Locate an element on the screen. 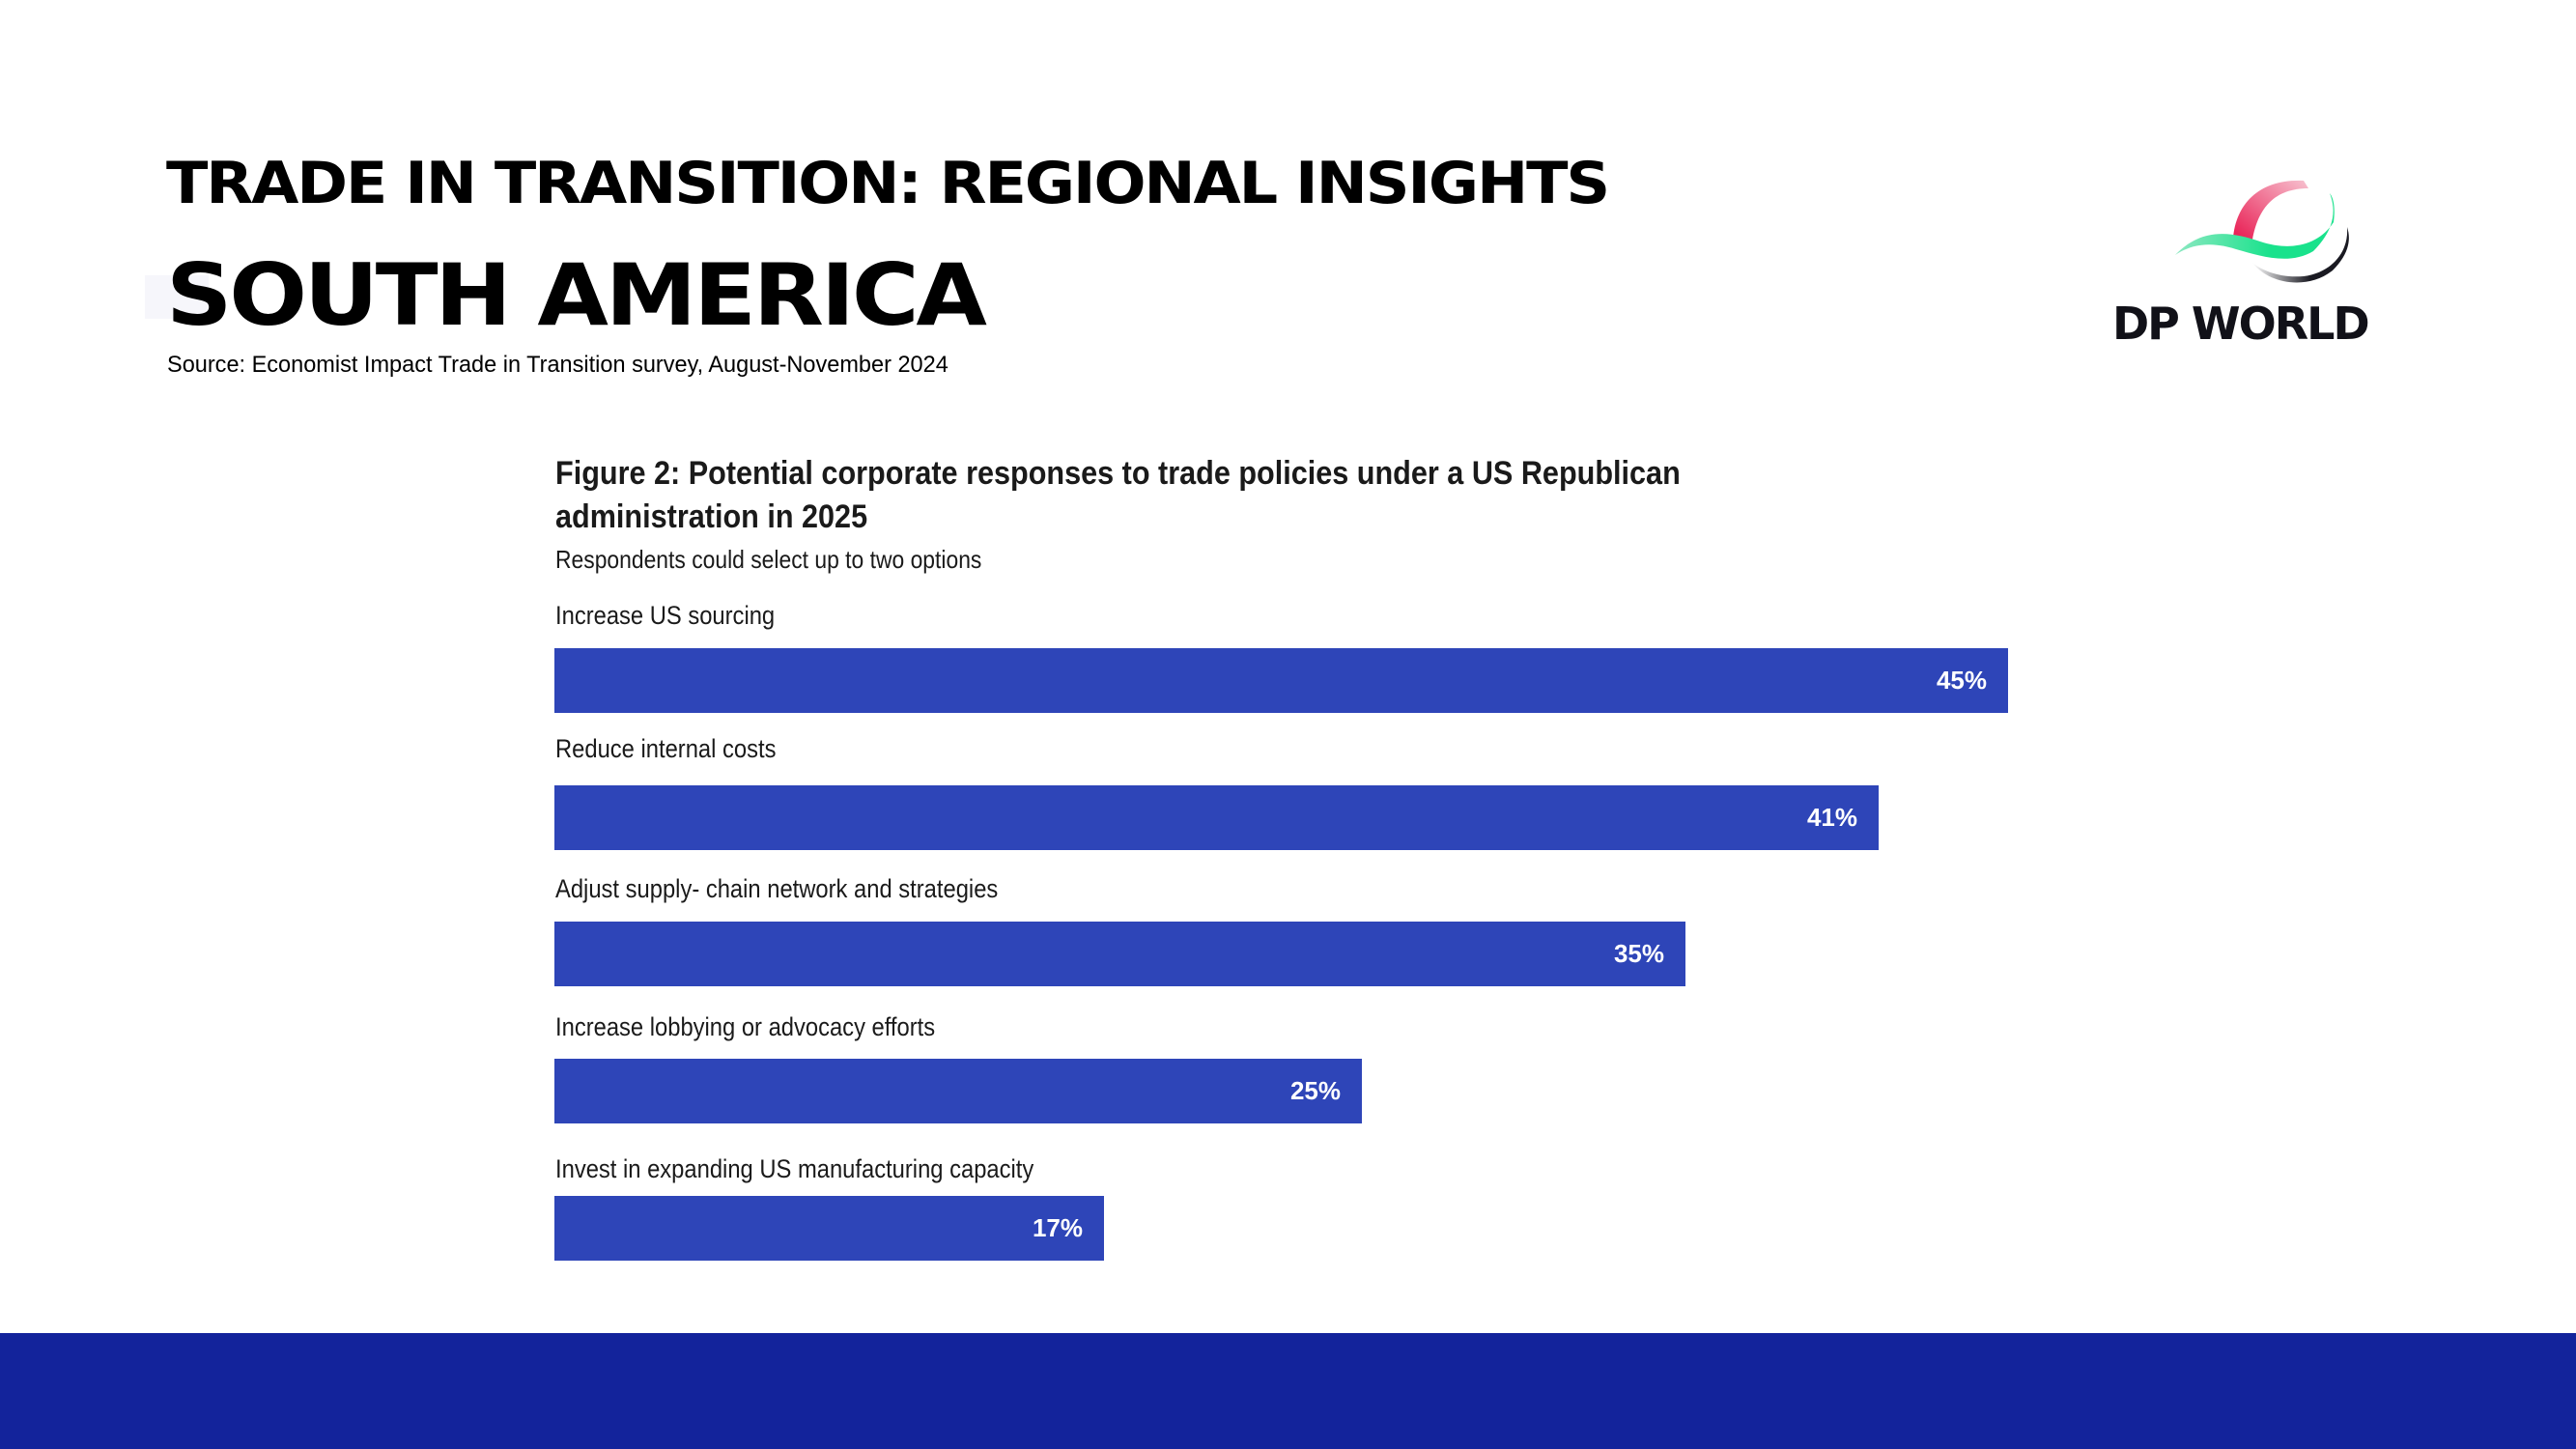  bar: 45% is located at coordinates (1281, 680).